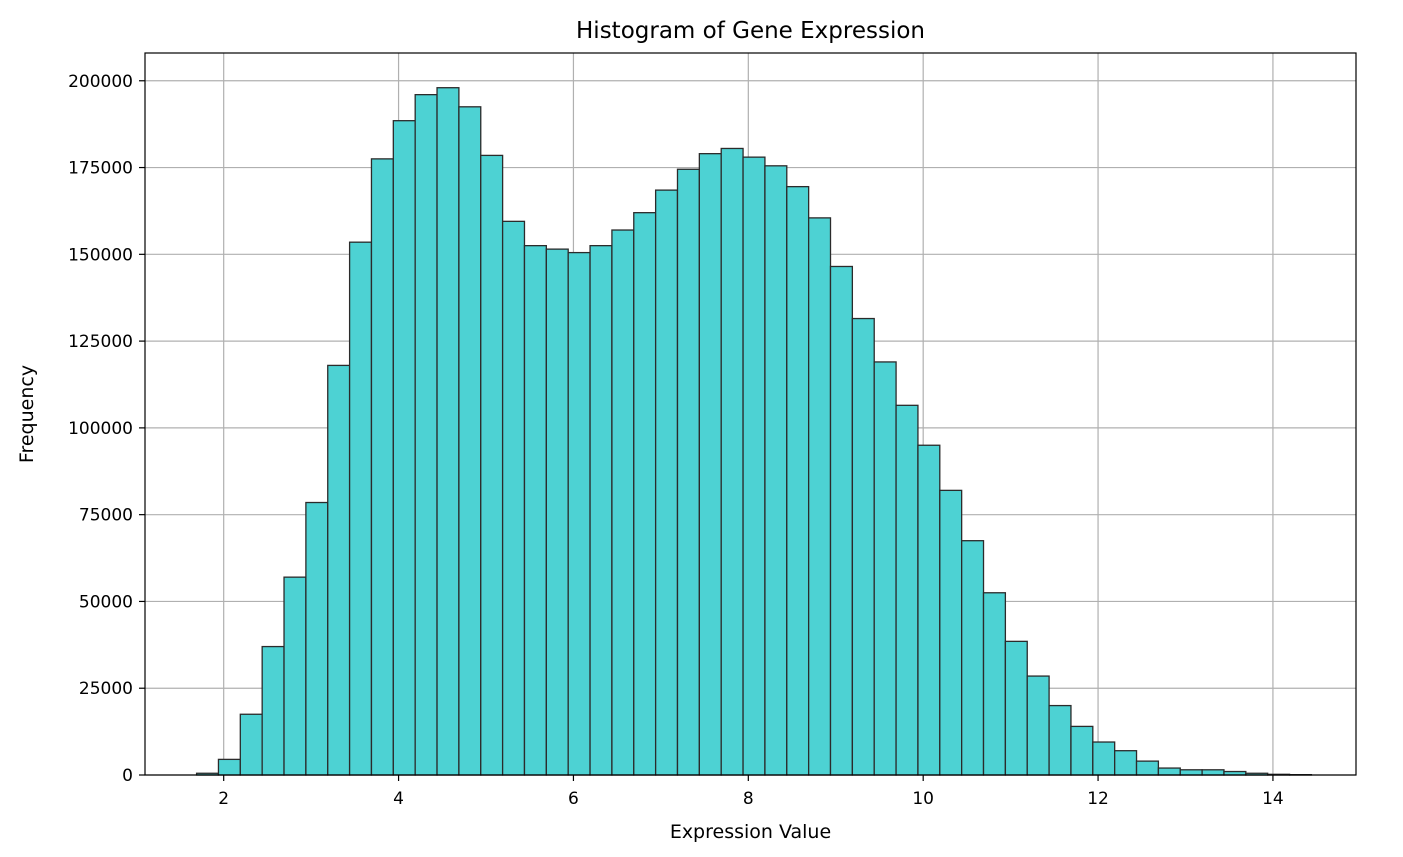 This screenshot has width=1403, height=857. Describe the element at coordinates (750, 832) in the screenshot. I see `x-axis-label: Expression Value` at that location.